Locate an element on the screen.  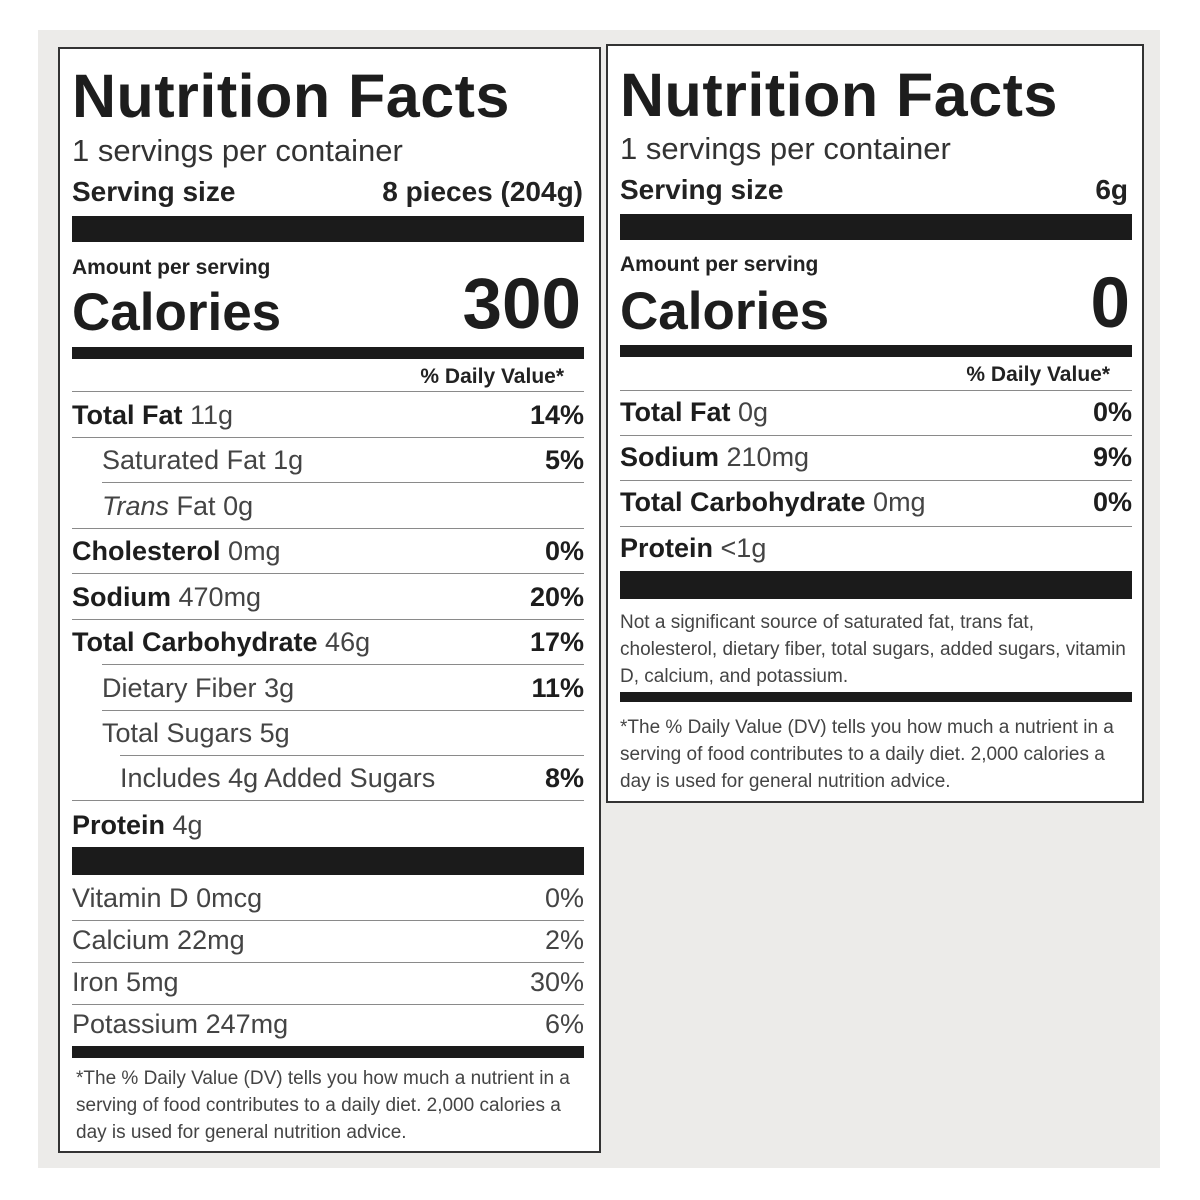
nutrient-row-total-carbohydrate: Total Carbohydrate 46g 17% is located at coordinates (328, 644).